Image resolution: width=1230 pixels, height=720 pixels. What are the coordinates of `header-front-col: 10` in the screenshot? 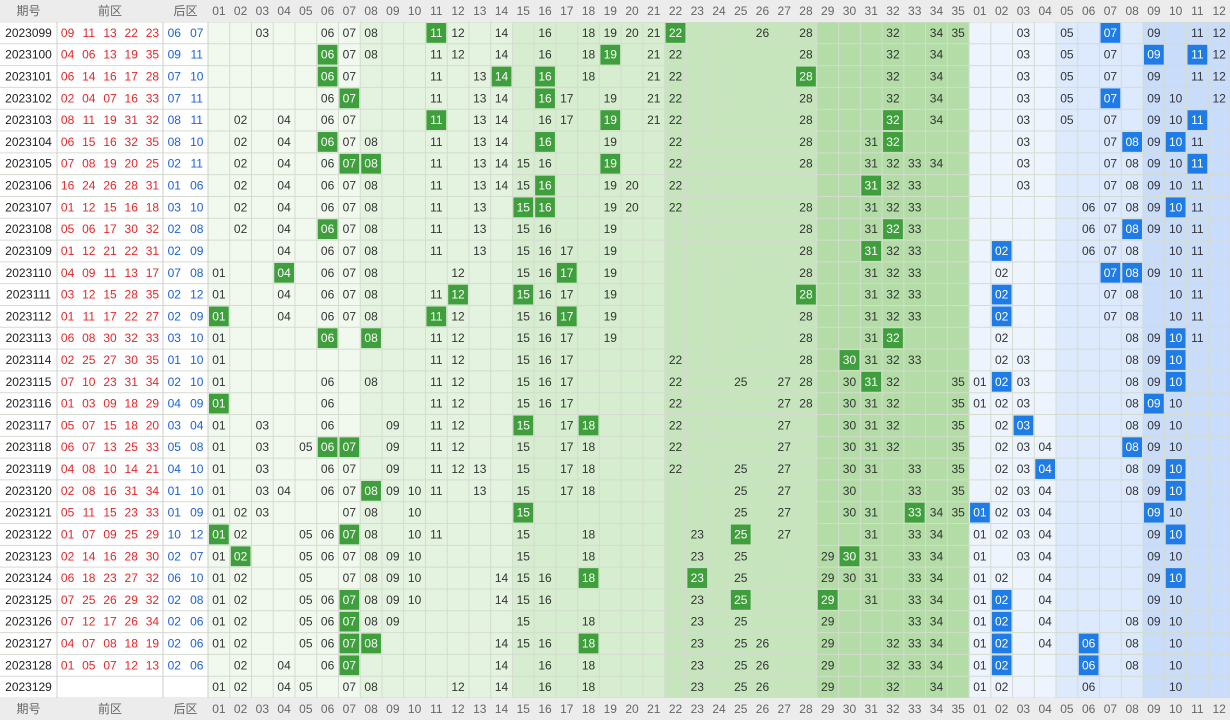 It's located at (415, 11).